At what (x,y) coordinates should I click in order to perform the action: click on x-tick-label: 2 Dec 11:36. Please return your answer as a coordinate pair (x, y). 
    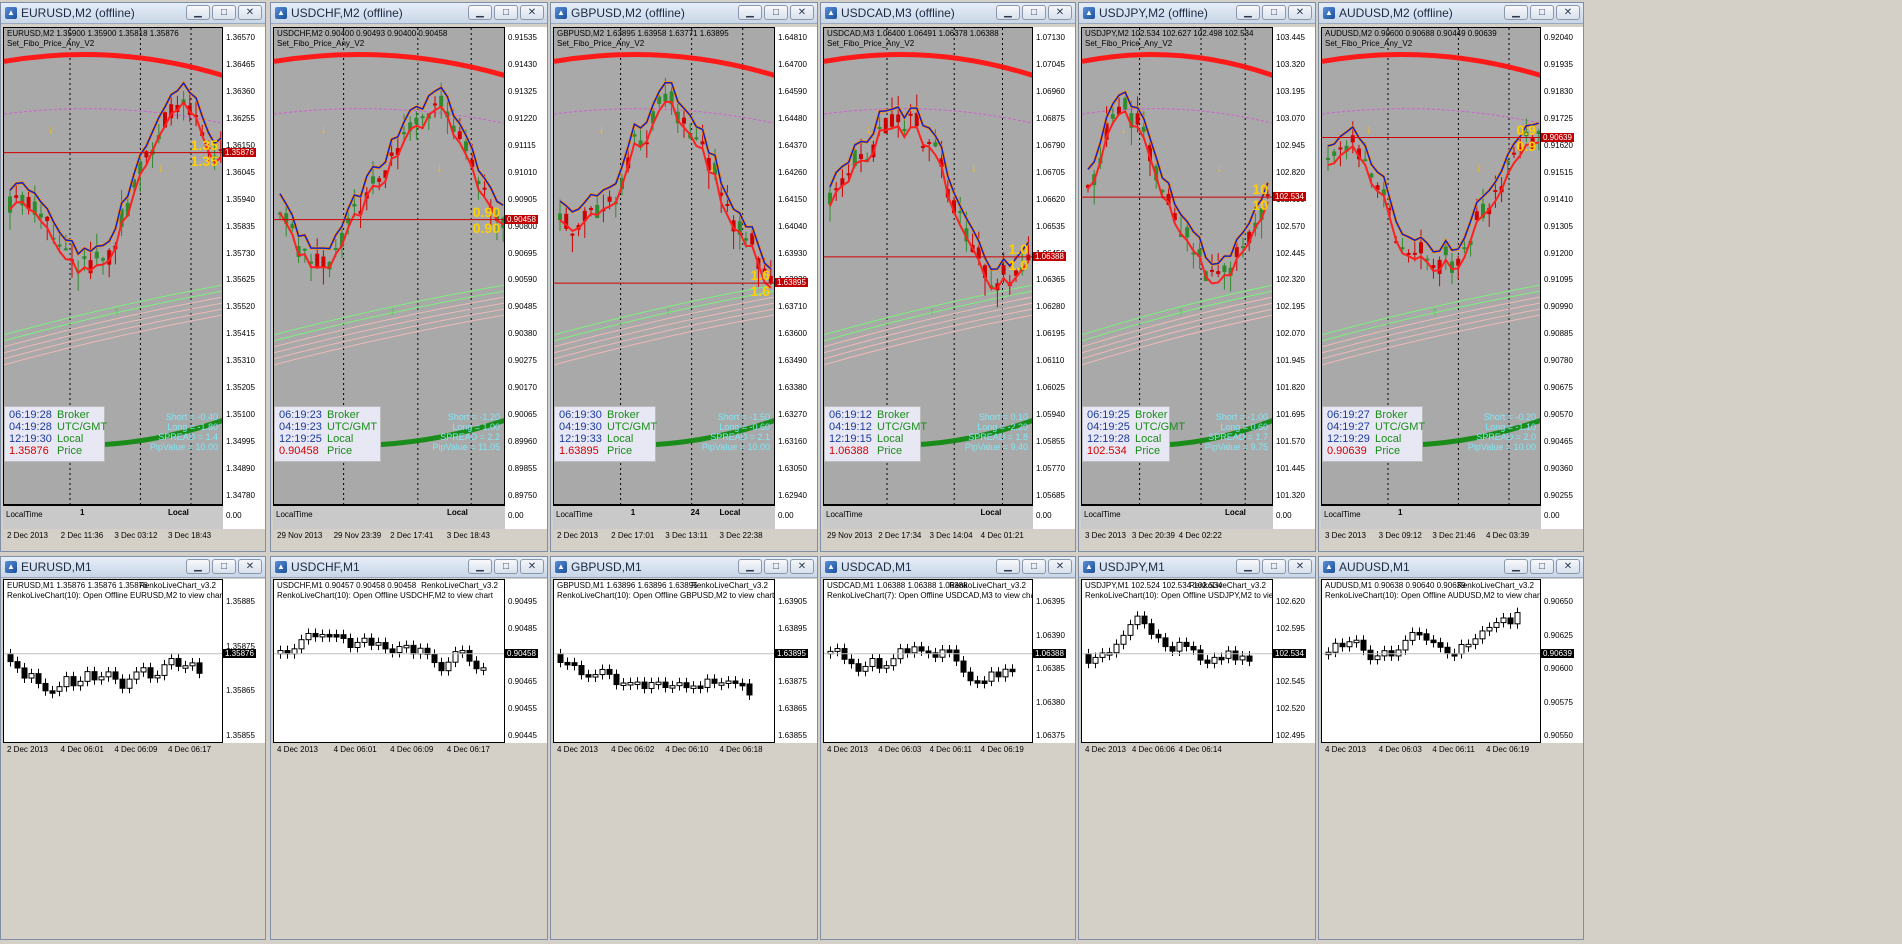
    Looking at the image, I should click on (82, 535).